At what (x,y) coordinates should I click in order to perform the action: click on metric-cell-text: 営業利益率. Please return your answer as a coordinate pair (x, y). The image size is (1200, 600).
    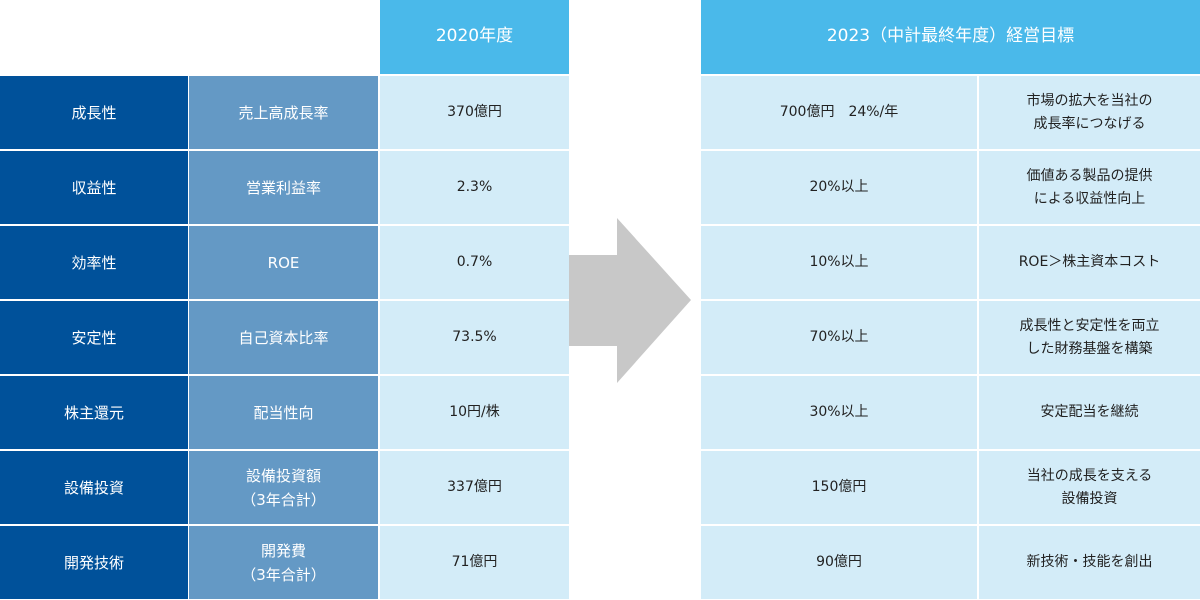
    Looking at the image, I should click on (283, 187).